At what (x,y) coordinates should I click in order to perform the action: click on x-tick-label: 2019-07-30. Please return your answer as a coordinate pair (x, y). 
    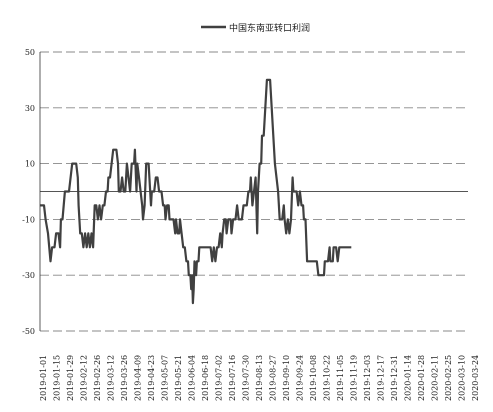
    Looking at the image, I should click on (246, 378).